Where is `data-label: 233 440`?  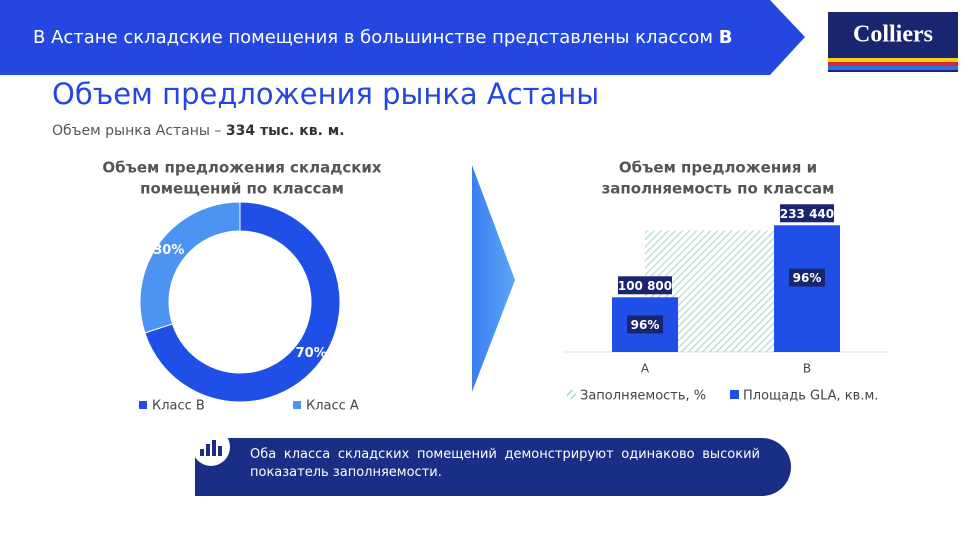 data-label: 233 440 is located at coordinates (807, 214).